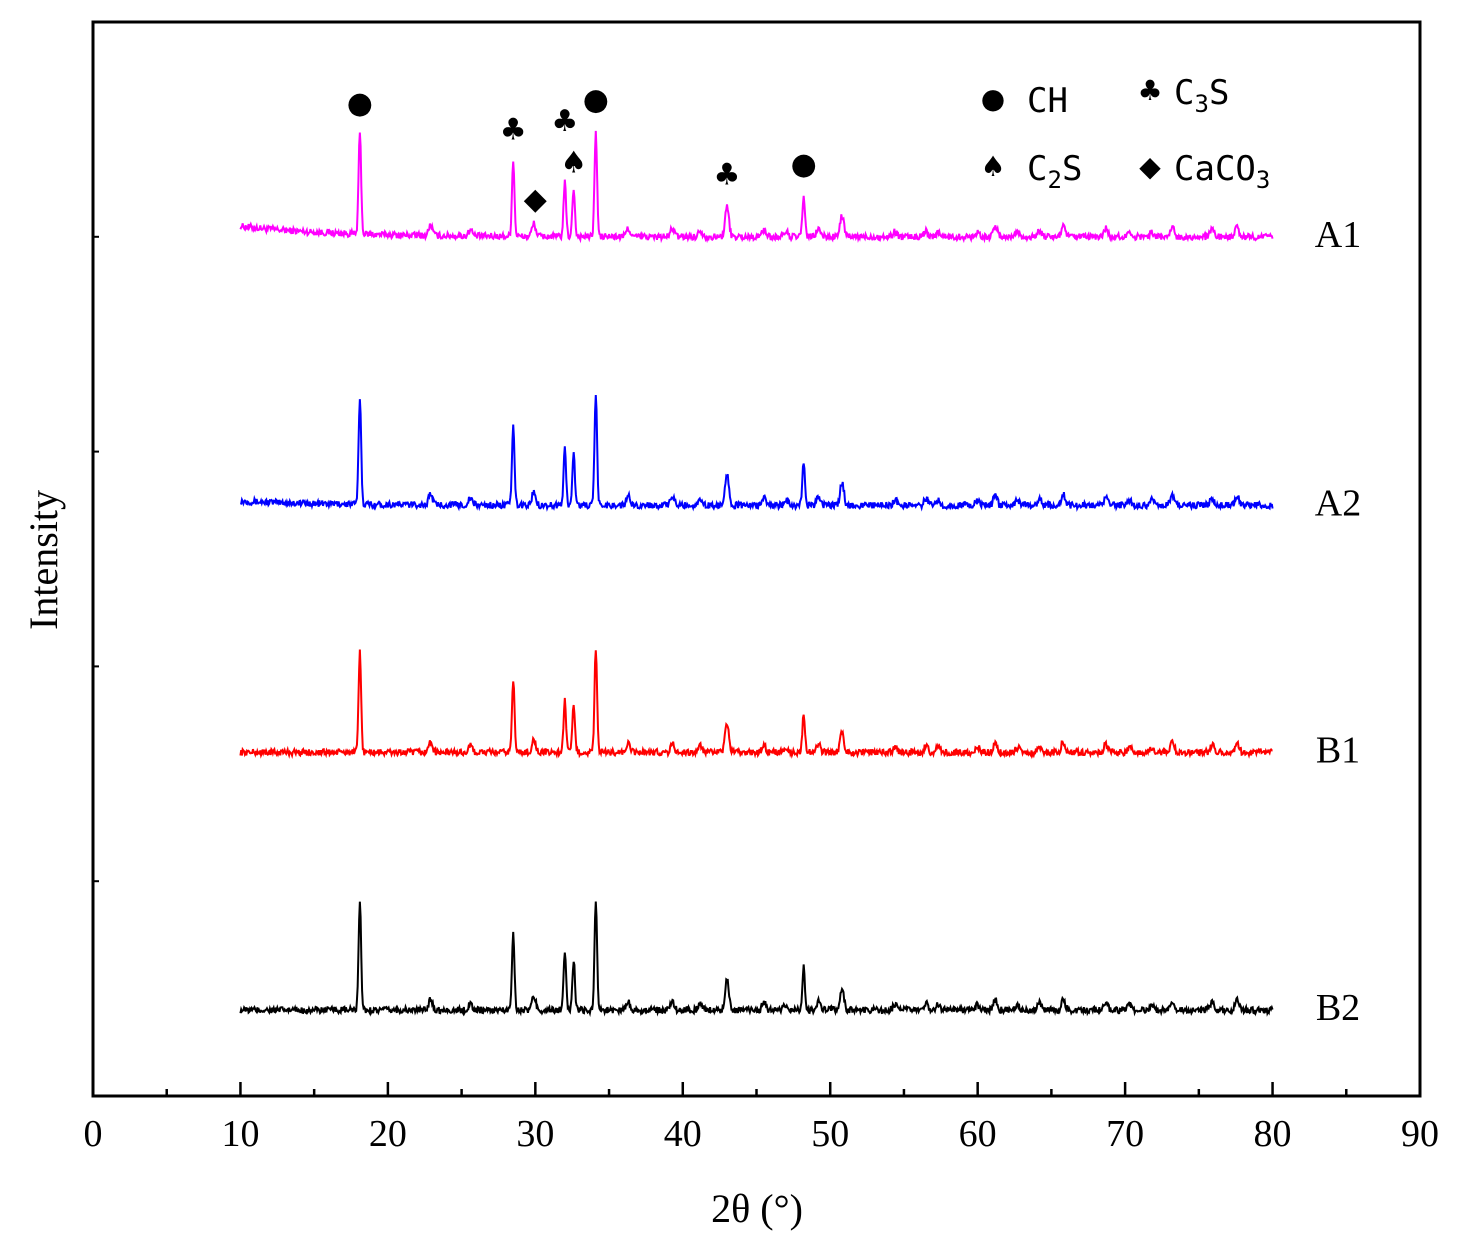 Image resolution: width=1461 pixels, height=1236 pixels. I want to click on x-tick-label: 10, so click(240, 1134).